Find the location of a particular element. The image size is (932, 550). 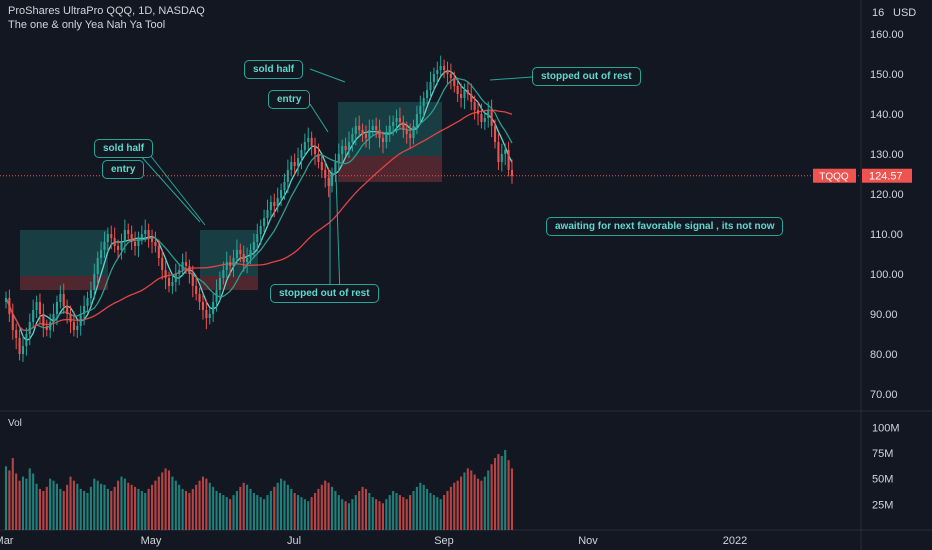

price-tick-label: 70.00 is located at coordinates (884, 395).